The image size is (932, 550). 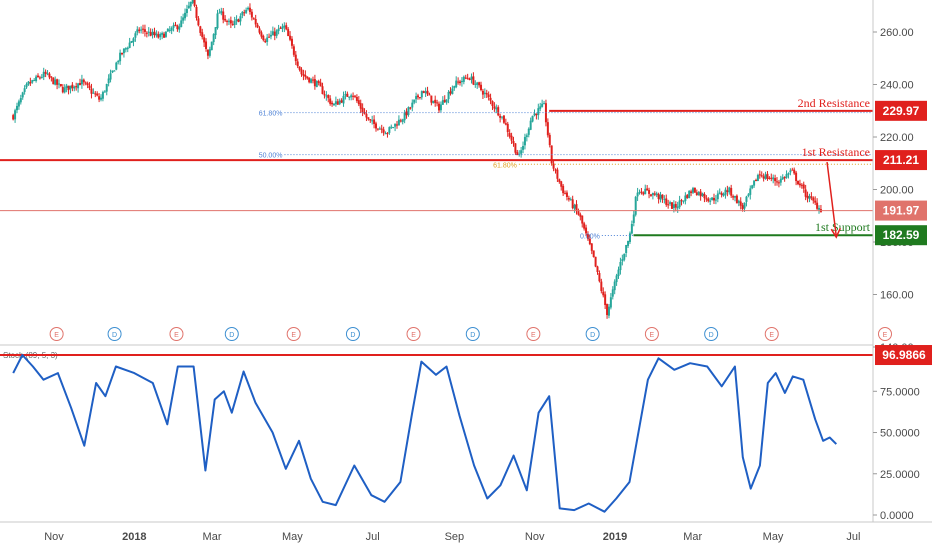 I want to click on osc-tick-label: 50.0000, so click(x=900, y=434).